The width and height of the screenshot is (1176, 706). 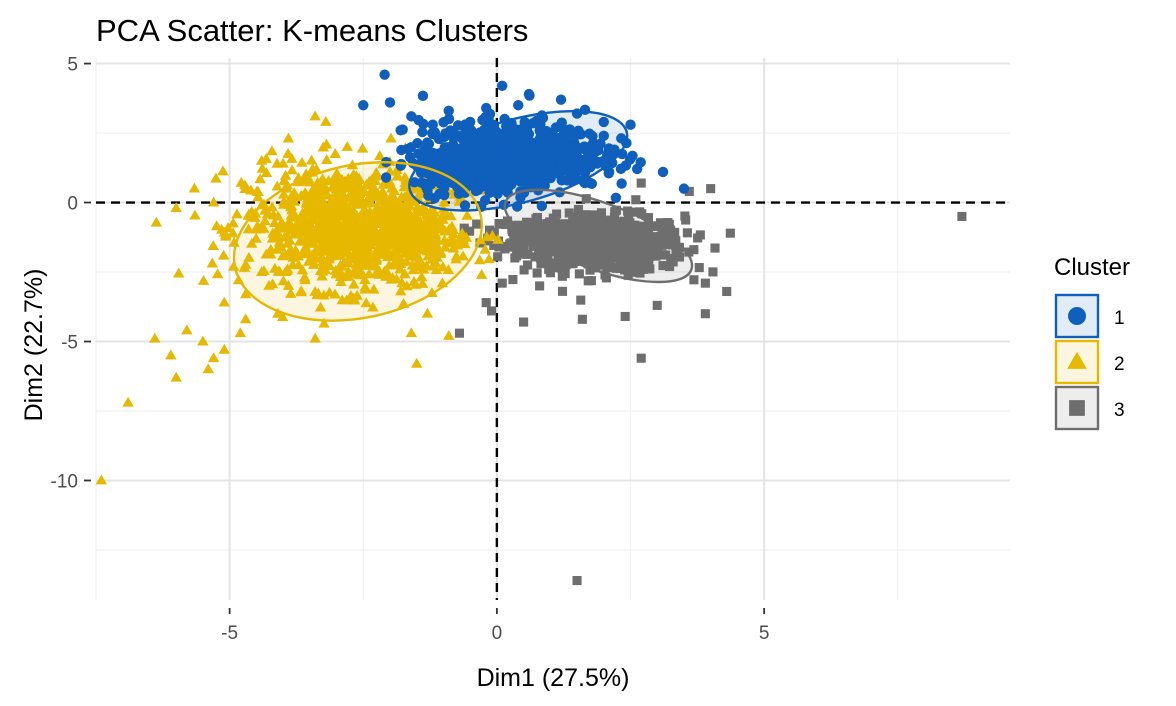 I want to click on y-tick-label: -10, so click(x=64, y=481).